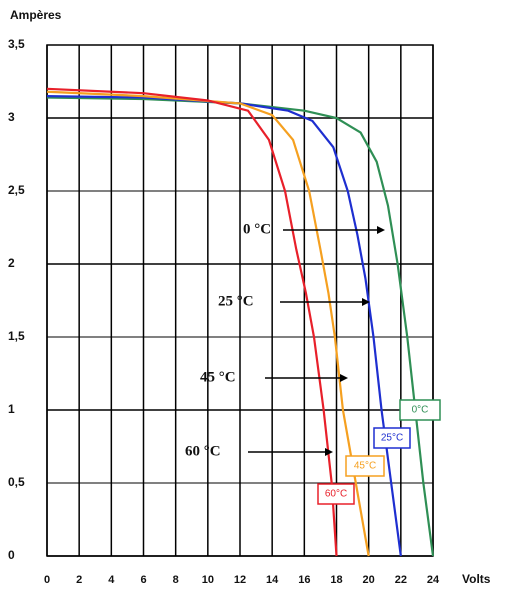  I want to click on x-tick-label: 24, so click(433, 580).